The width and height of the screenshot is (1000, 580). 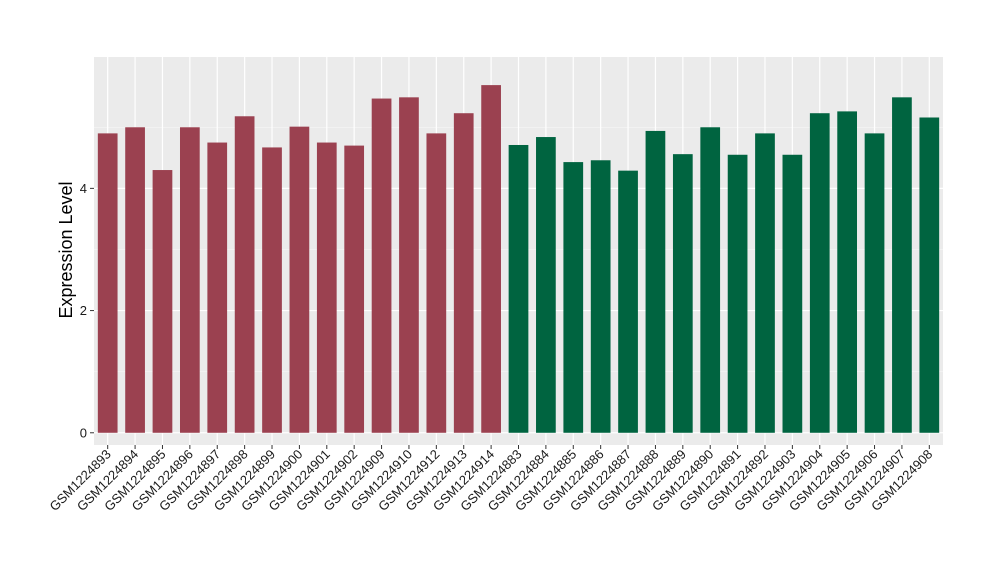 What do you see at coordinates (628, 301) in the screenshot?
I see `bar-GSM1224887` at bounding box center [628, 301].